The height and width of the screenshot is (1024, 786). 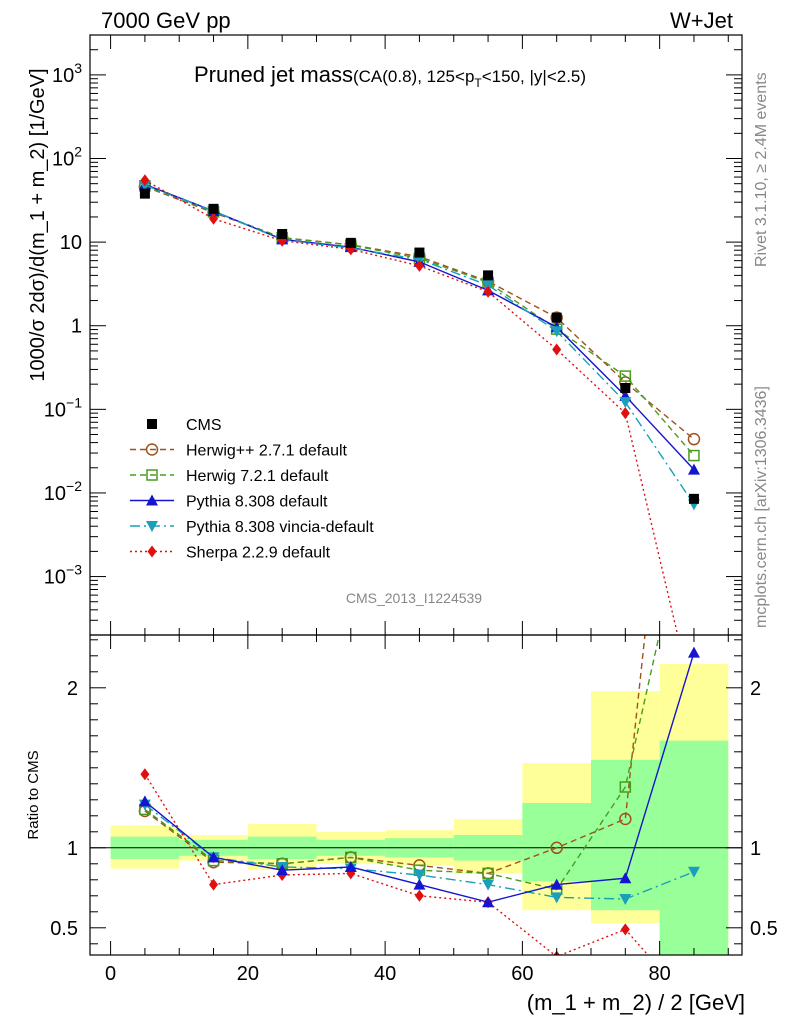 I want to click on x-tick-label: 20, so click(x=248, y=974).